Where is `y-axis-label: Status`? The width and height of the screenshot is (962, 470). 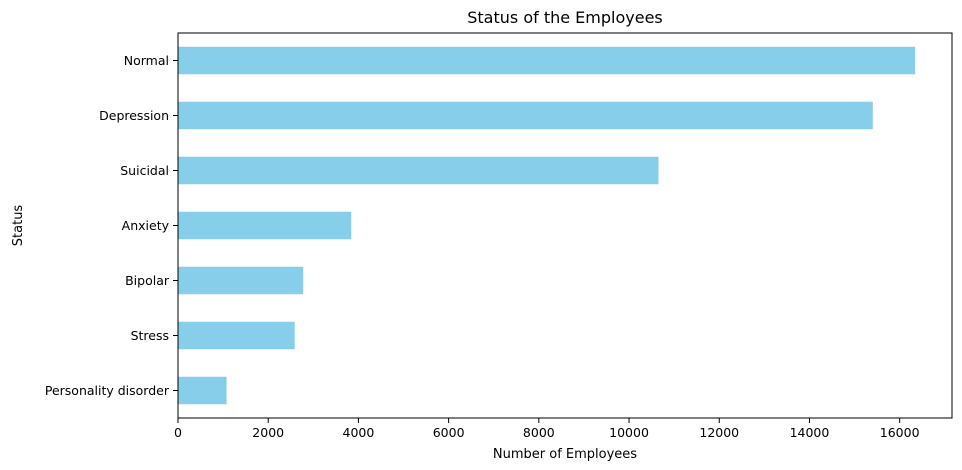 y-axis-label: Status is located at coordinates (18, 226).